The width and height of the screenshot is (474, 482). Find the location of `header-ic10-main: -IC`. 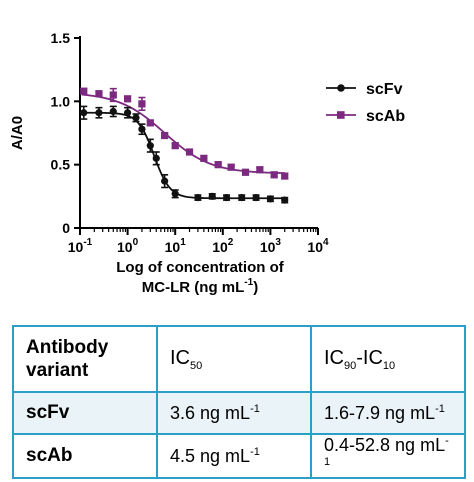

header-ic10-main: -IC is located at coordinates (369, 357).